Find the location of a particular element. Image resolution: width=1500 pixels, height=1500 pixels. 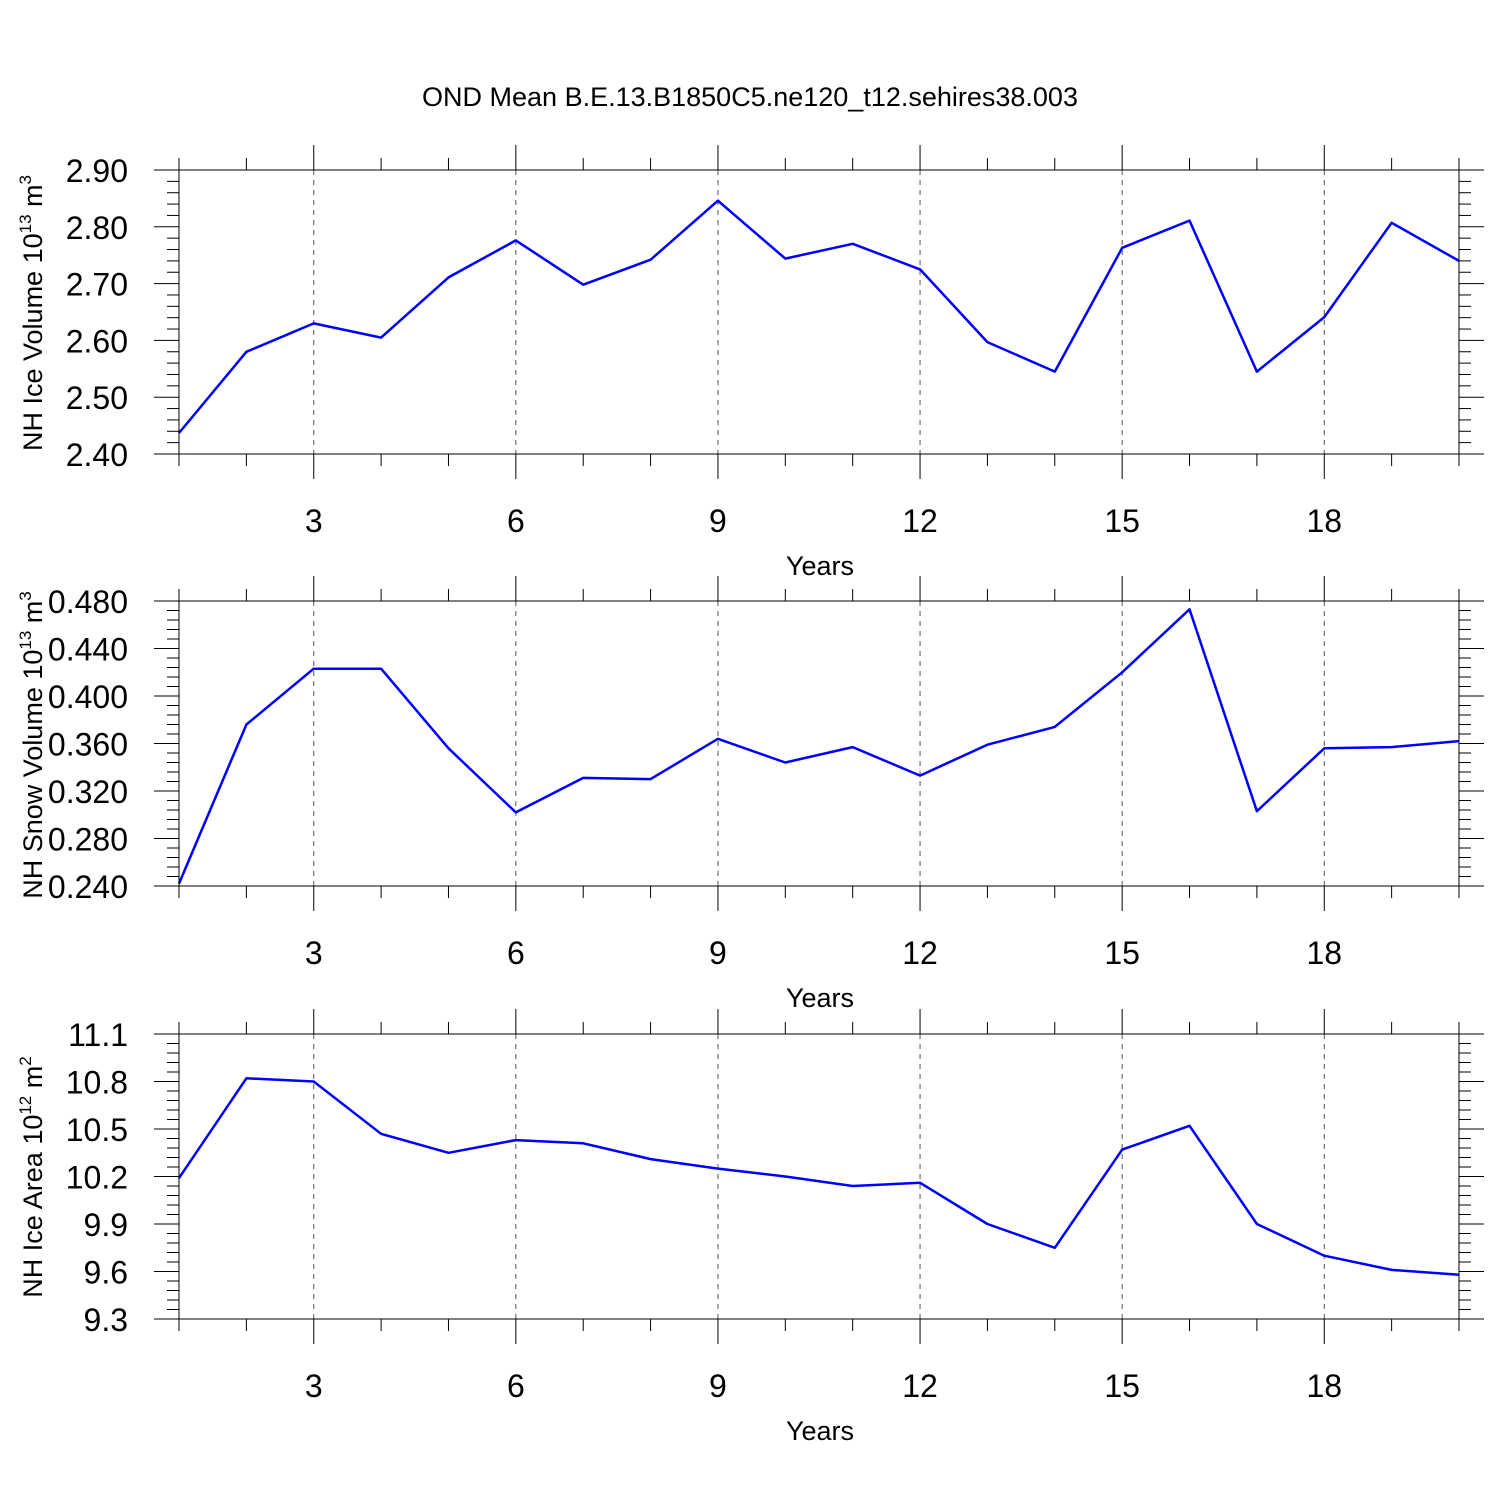

y-tick-label: 0.440 is located at coordinates (88, 650).